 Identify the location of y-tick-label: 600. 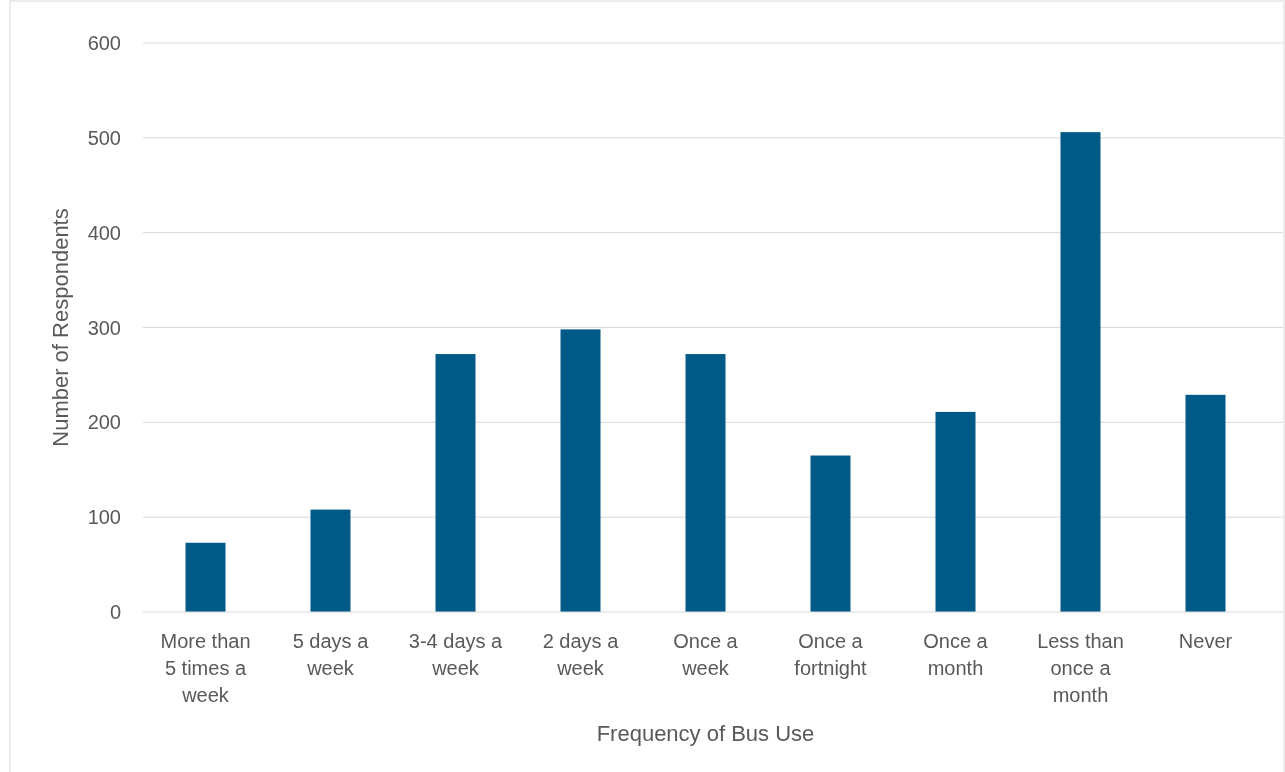
(104, 43).